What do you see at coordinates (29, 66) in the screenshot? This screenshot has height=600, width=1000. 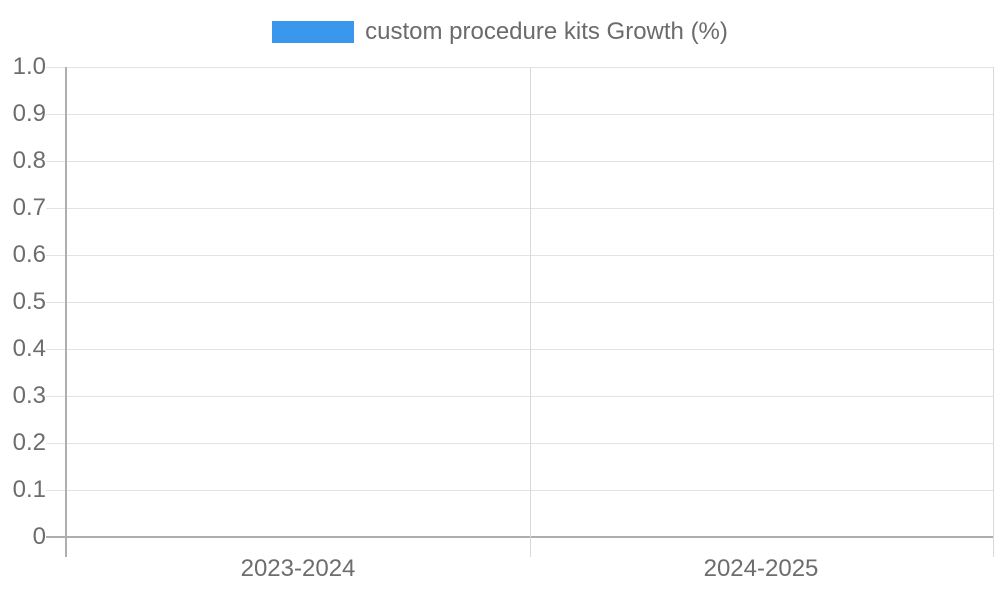 I see `y-tick-label: 1.0` at bounding box center [29, 66].